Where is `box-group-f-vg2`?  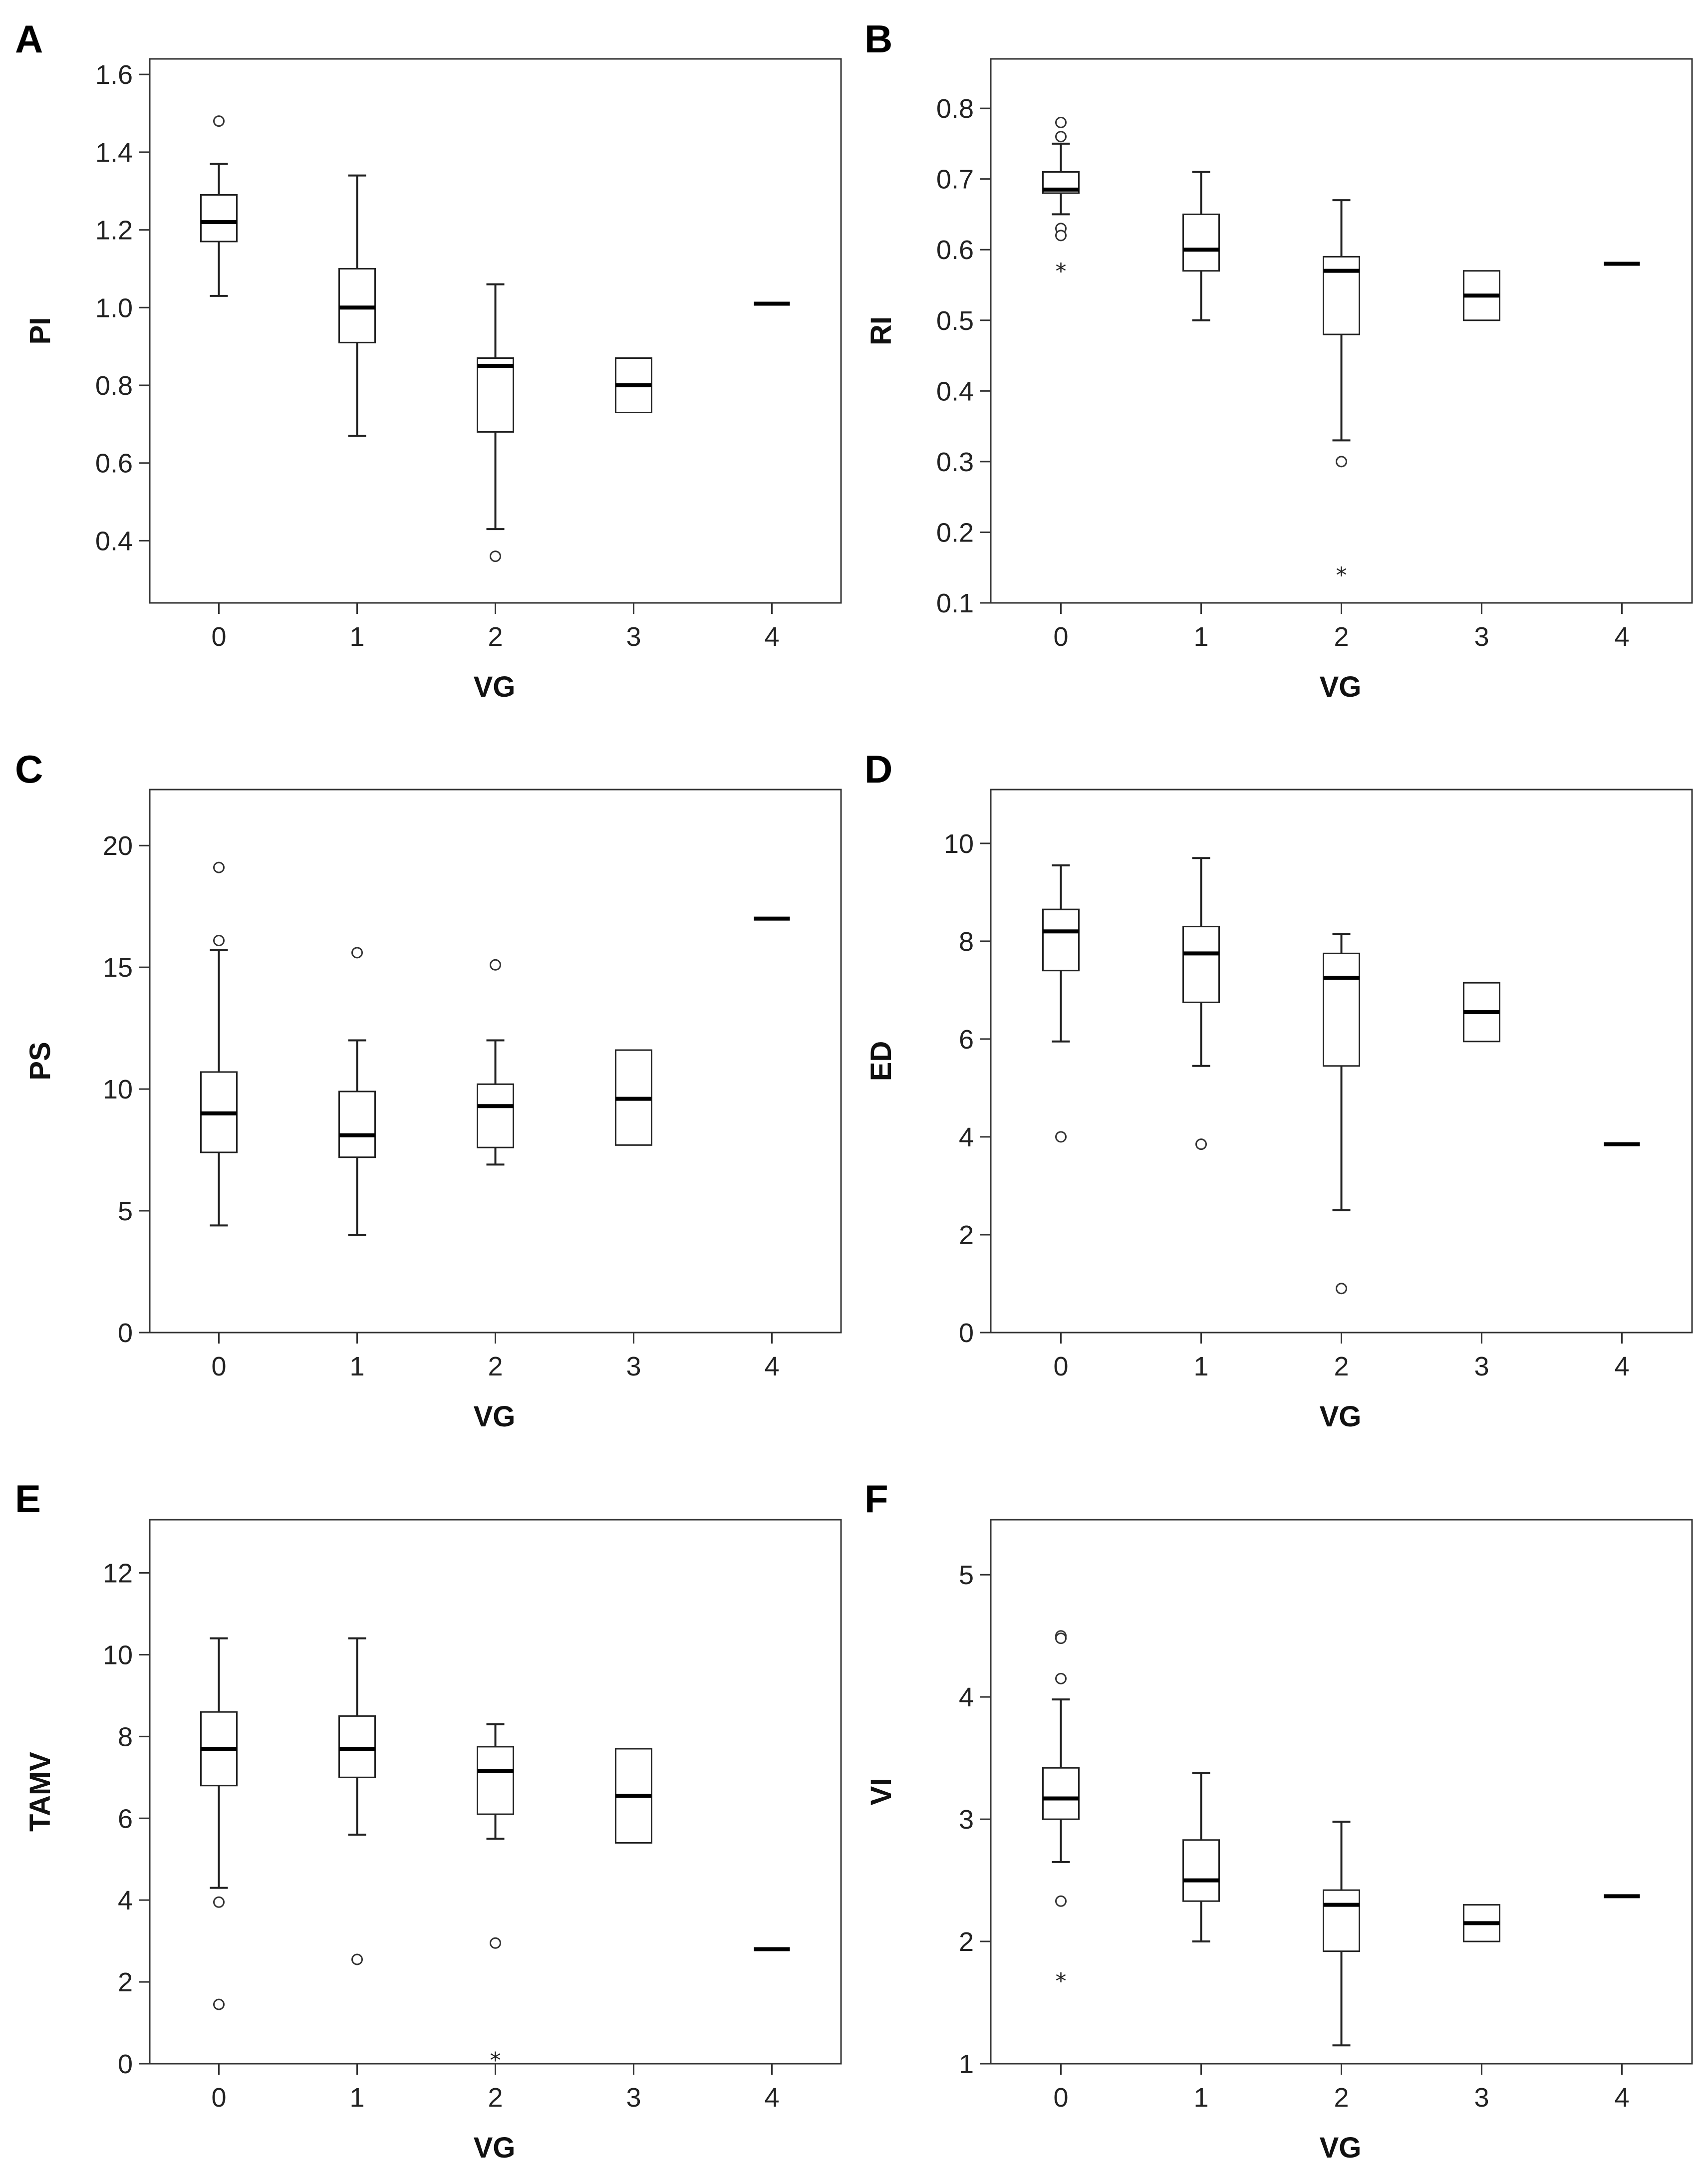 box-group-f-vg2 is located at coordinates (1341, 1934).